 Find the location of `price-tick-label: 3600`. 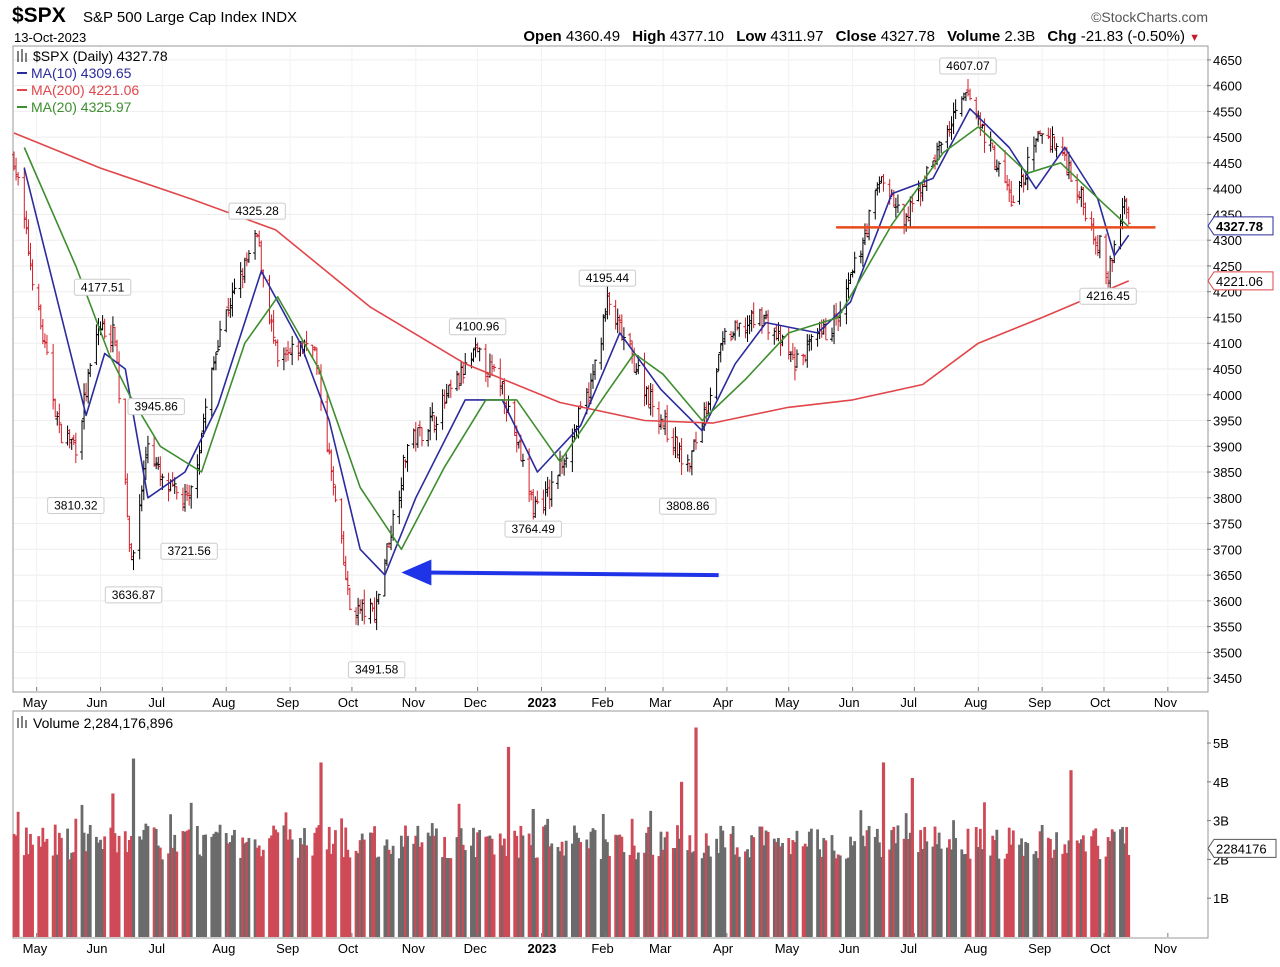

price-tick-label: 3600 is located at coordinates (1227, 601).